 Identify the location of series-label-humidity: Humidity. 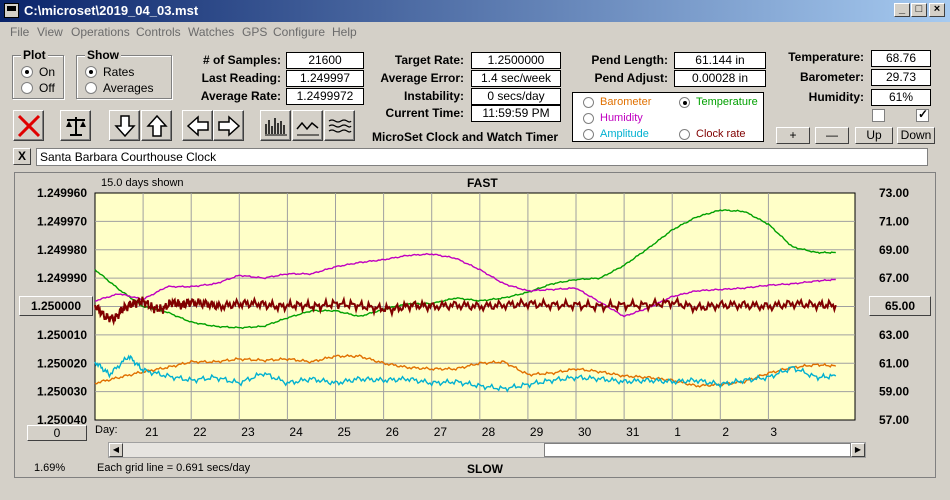
(621, 118).